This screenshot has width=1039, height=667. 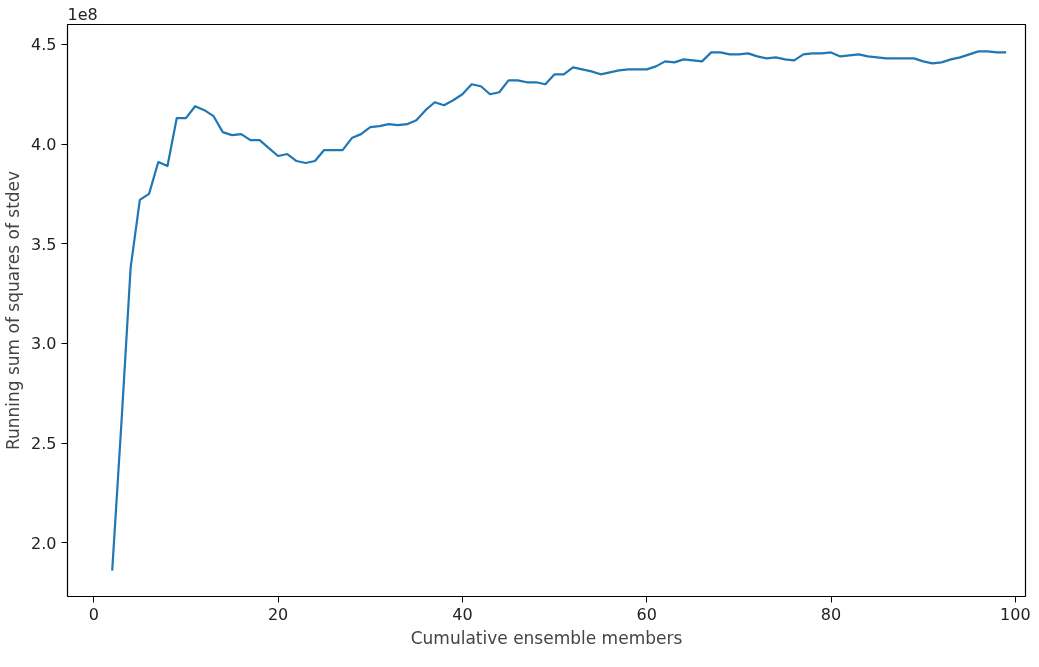 What do you see at coordinates (44, 145) in the screenshot?
I see `y-tick-label: 4.0` at bounding box center [44, 145].